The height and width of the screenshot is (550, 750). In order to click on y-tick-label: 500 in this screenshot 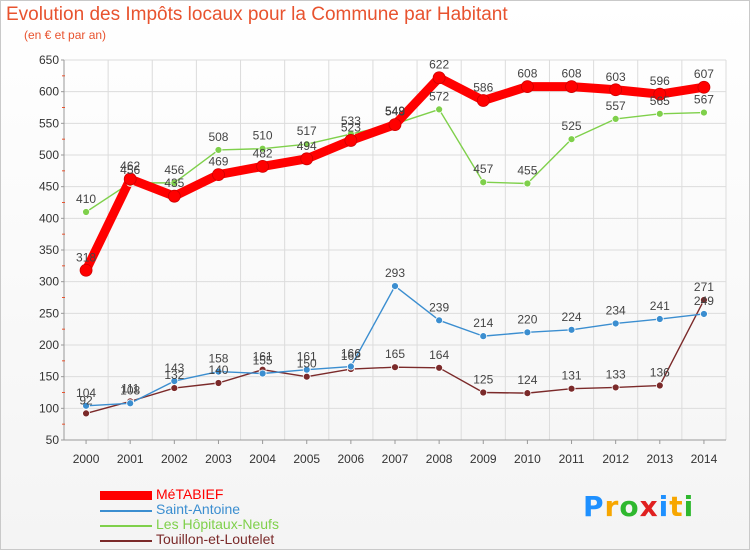, I will do `click(49, 155)`.